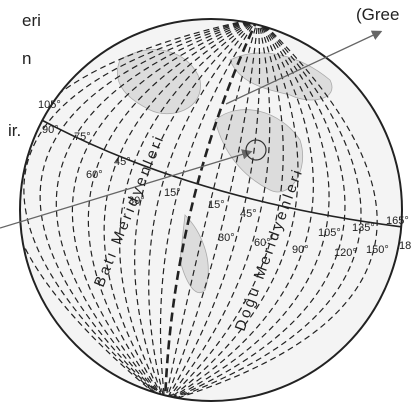 This screenshot has width=411, height=405. I want to click on degree-label: 165°, so click(397, 221).